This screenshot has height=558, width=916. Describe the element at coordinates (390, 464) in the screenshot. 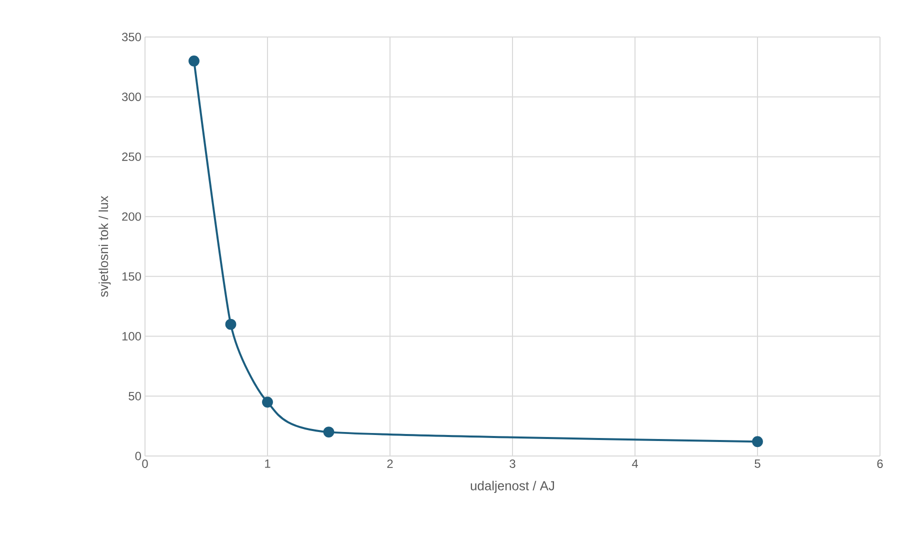

I see `x-tick-label: 2` at that location.